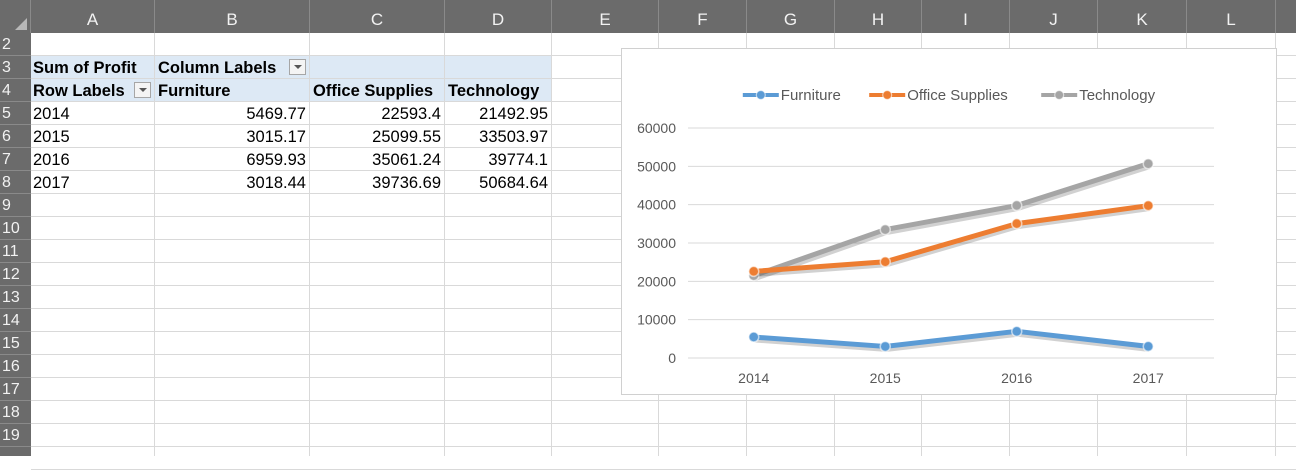 This screenshot has height=470, width=1296. Describe the element at coordinates (1231, 16) in the screenshot. I see `column-header-l: L` at that location.